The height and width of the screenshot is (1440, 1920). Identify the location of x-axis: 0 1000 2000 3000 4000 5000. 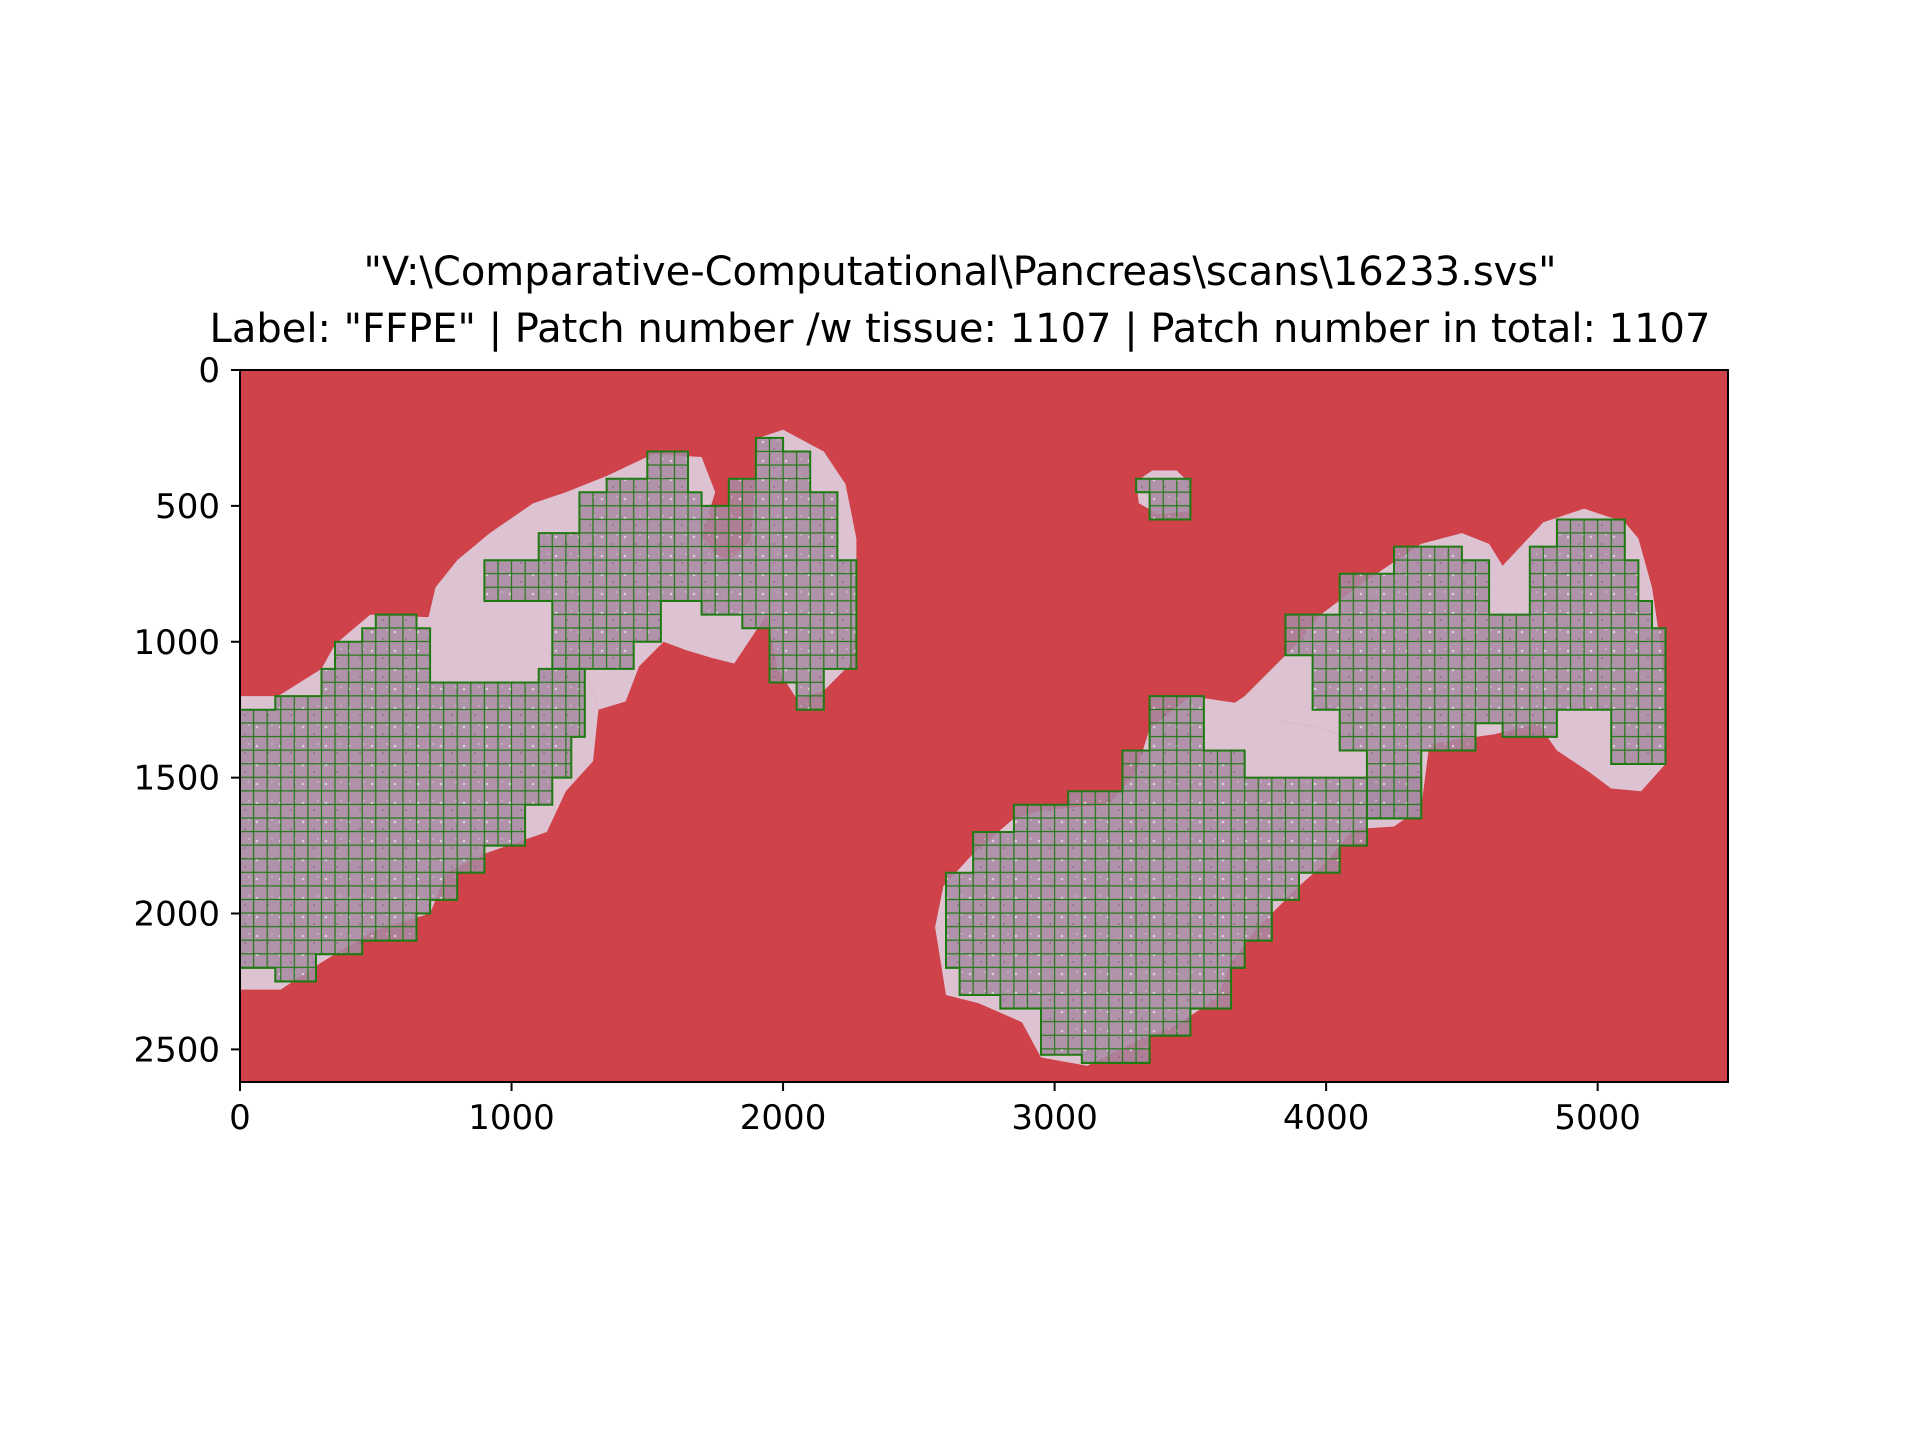
(935, 1110).